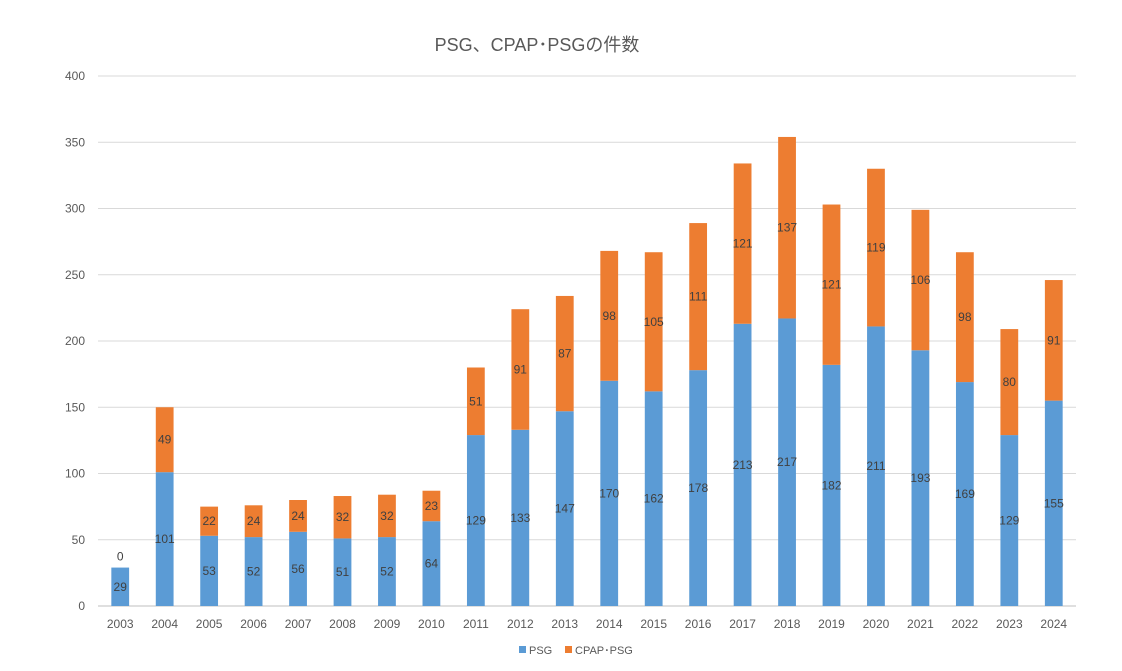  I want to click on legend-label-cpap-psg: CPAP･PSG, so click(604, 651).